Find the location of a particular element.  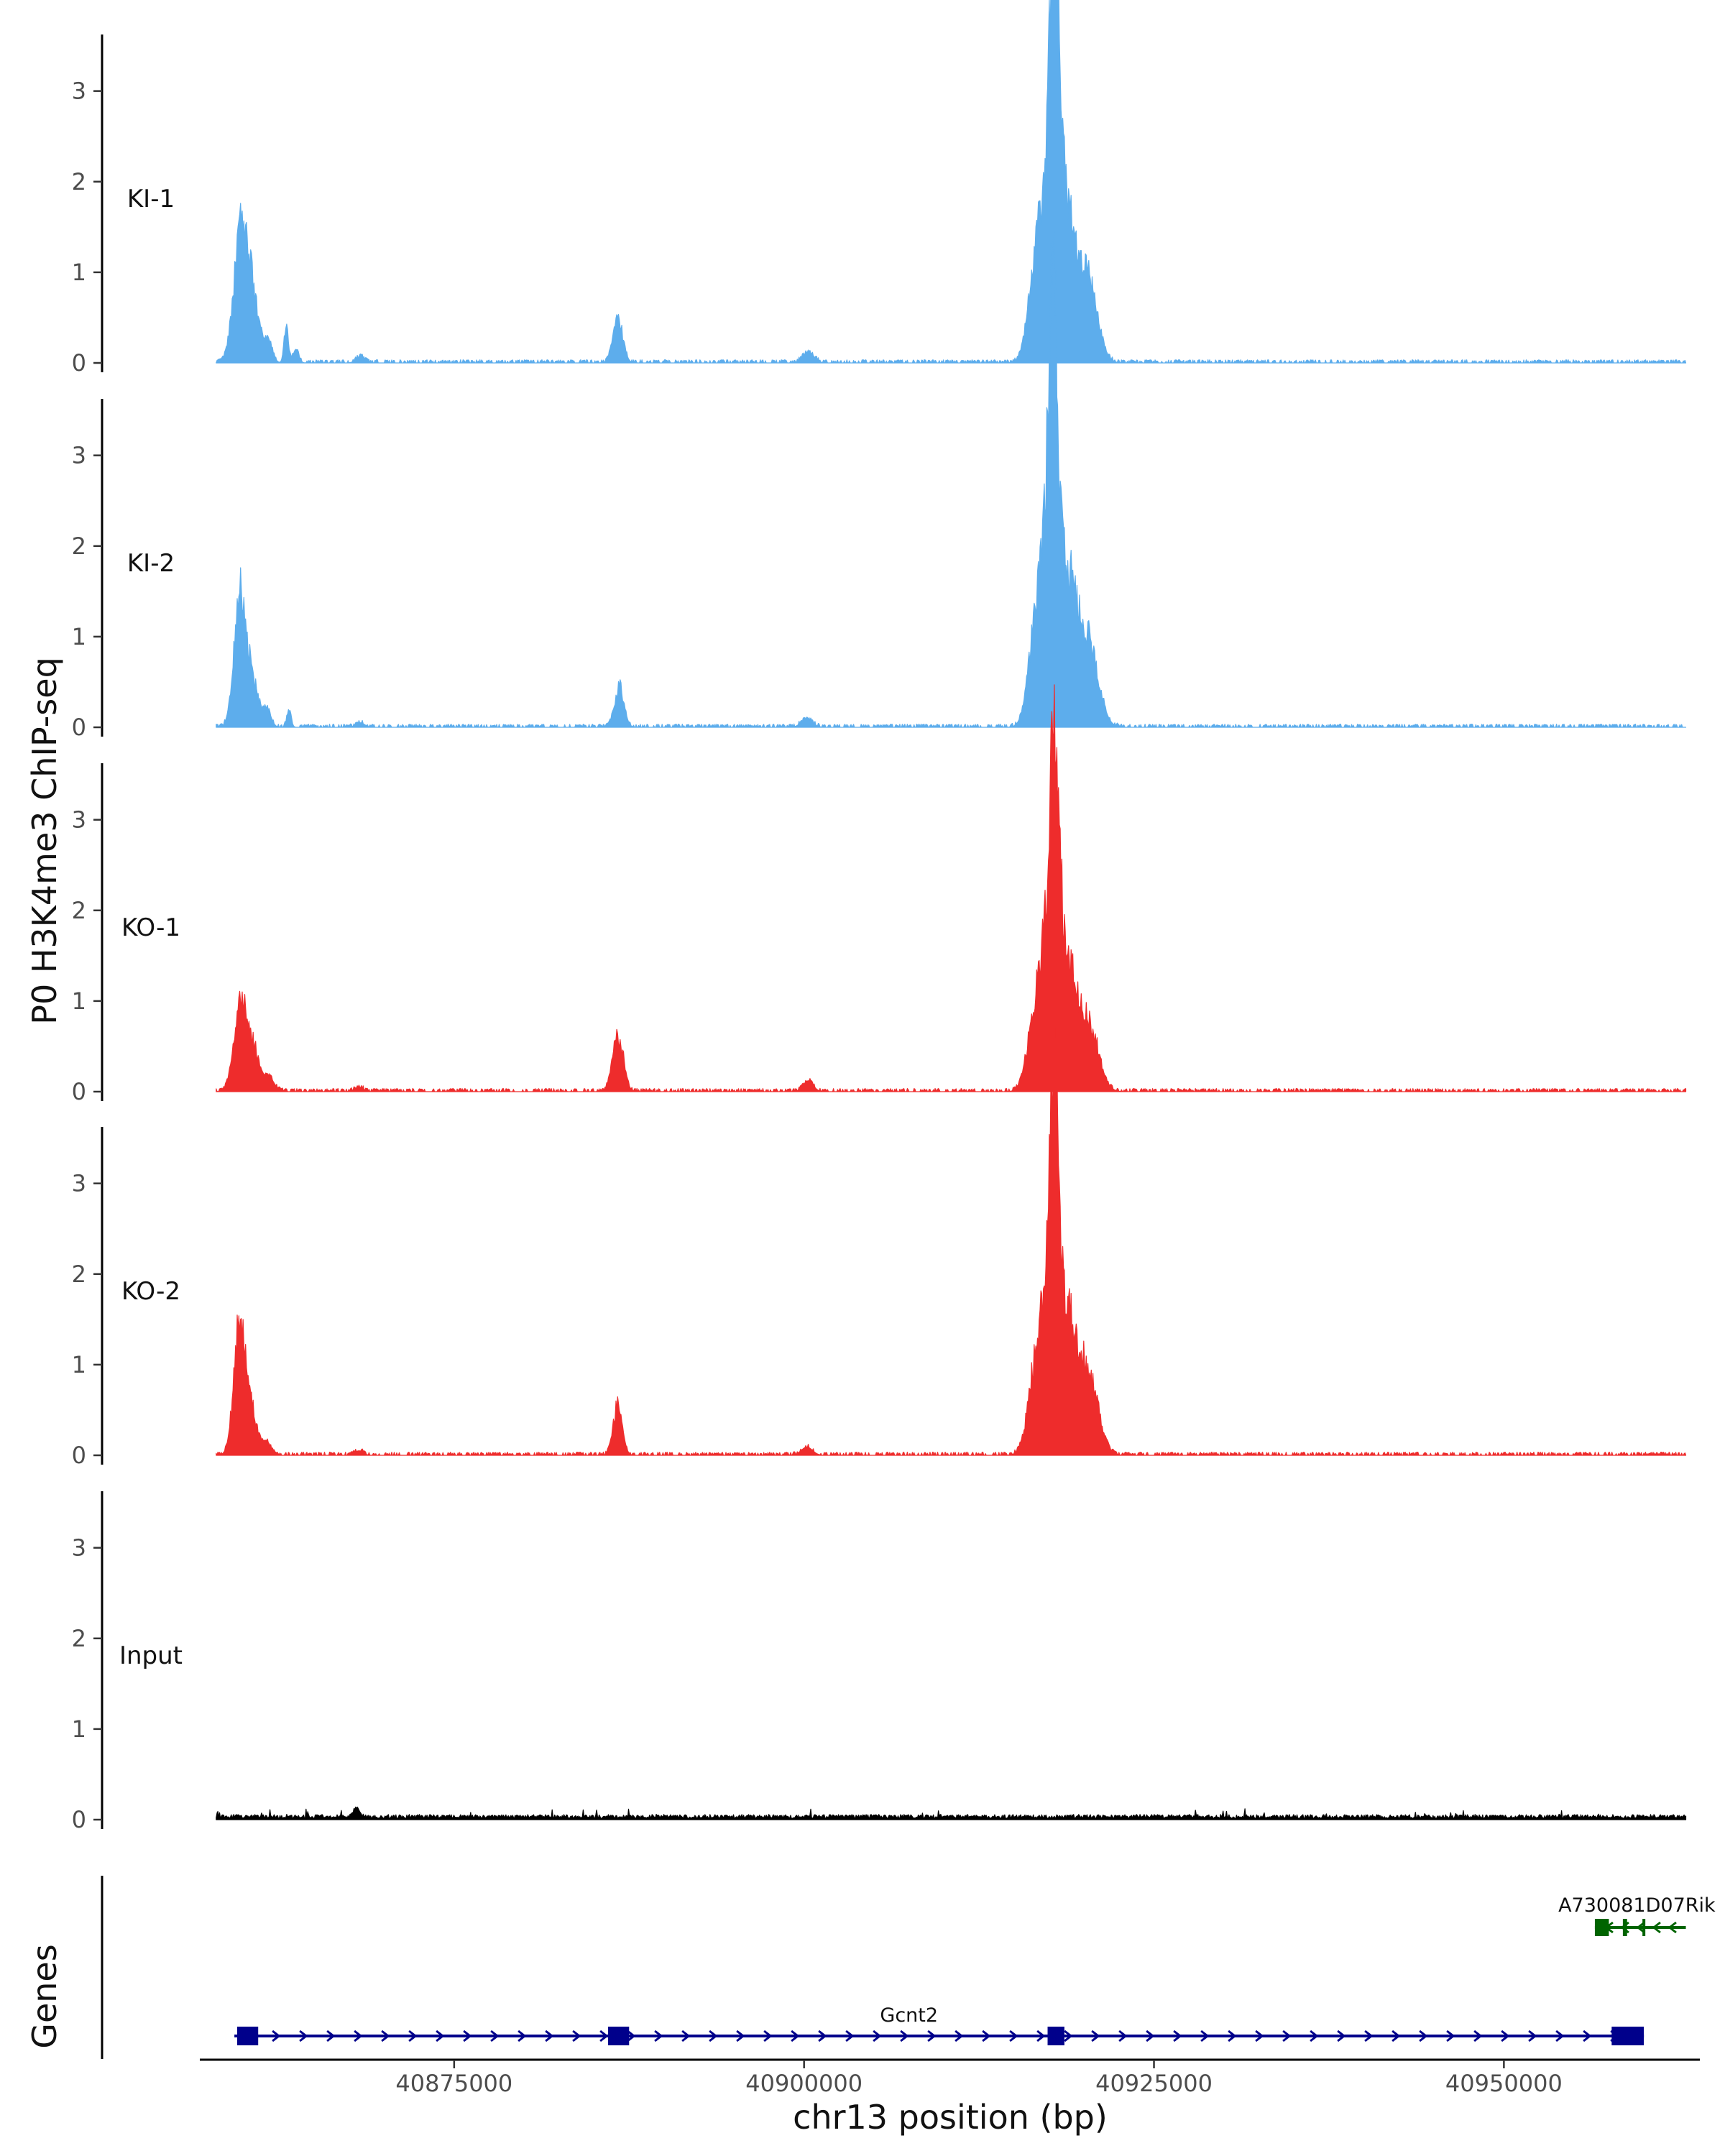

track-label: KI-1 is located at coordinates (151, 199).